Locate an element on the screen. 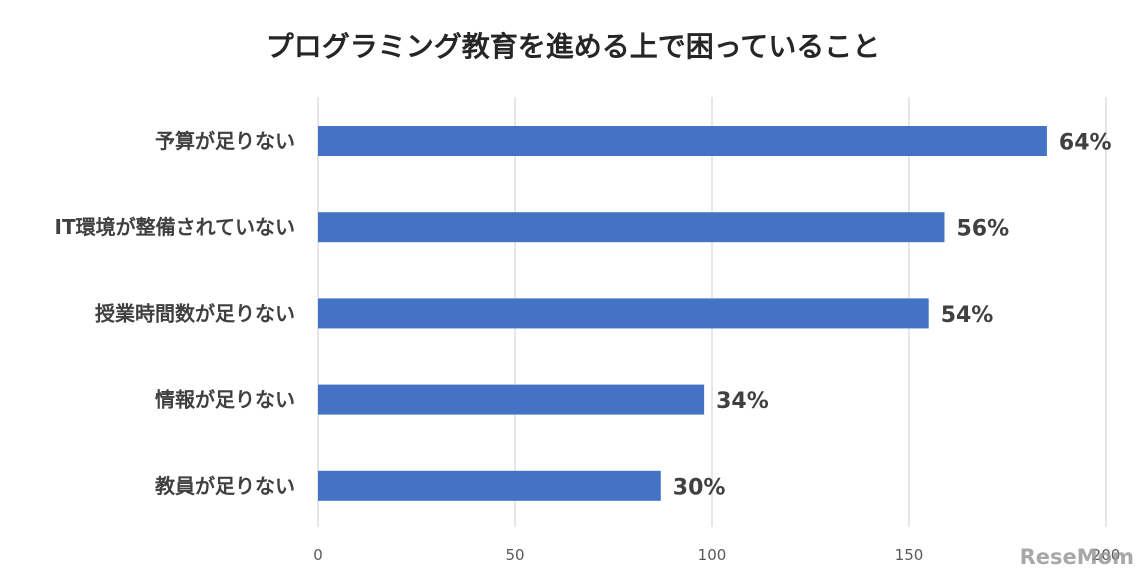  category-label: 教員が足りない is located at coordinates (225, 486).